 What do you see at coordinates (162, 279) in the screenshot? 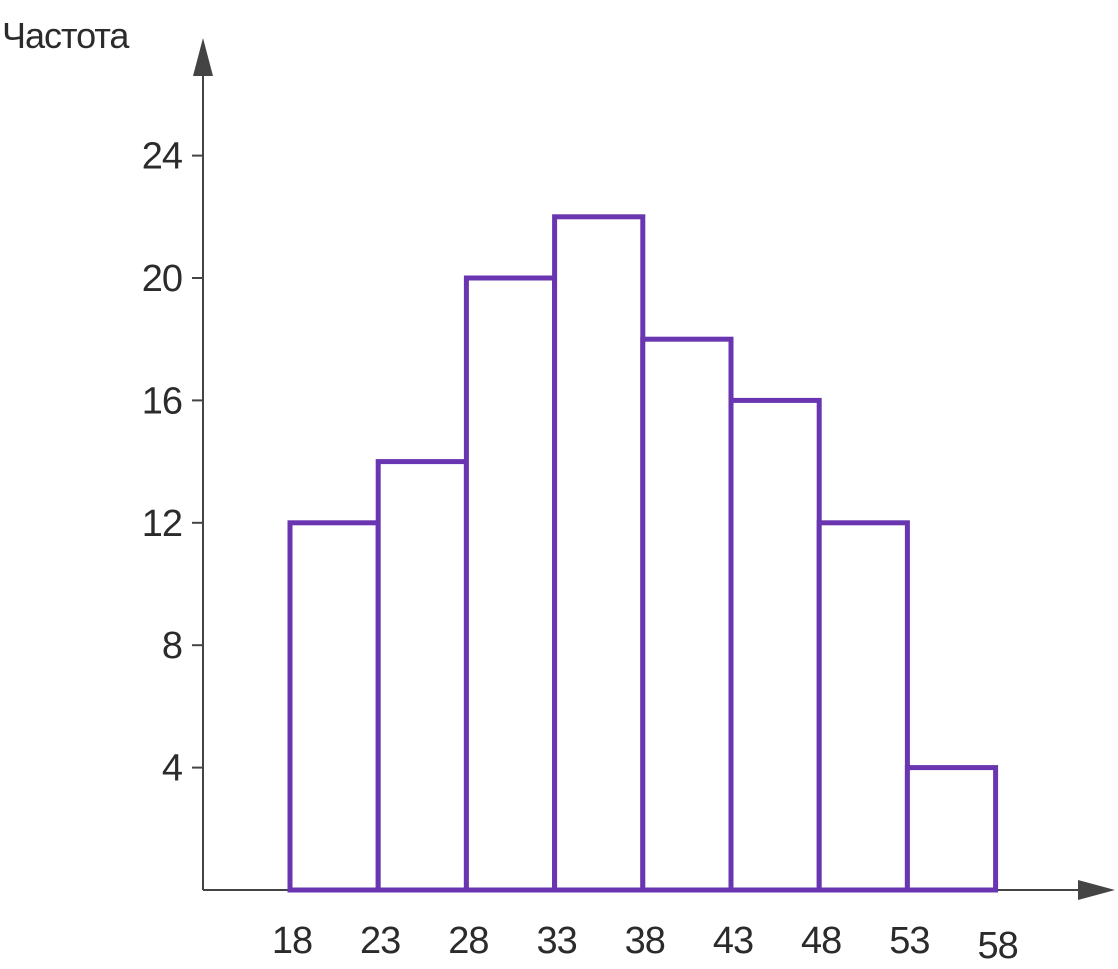
I see `y-tick-label: 20` at bounding box center [162, 279].